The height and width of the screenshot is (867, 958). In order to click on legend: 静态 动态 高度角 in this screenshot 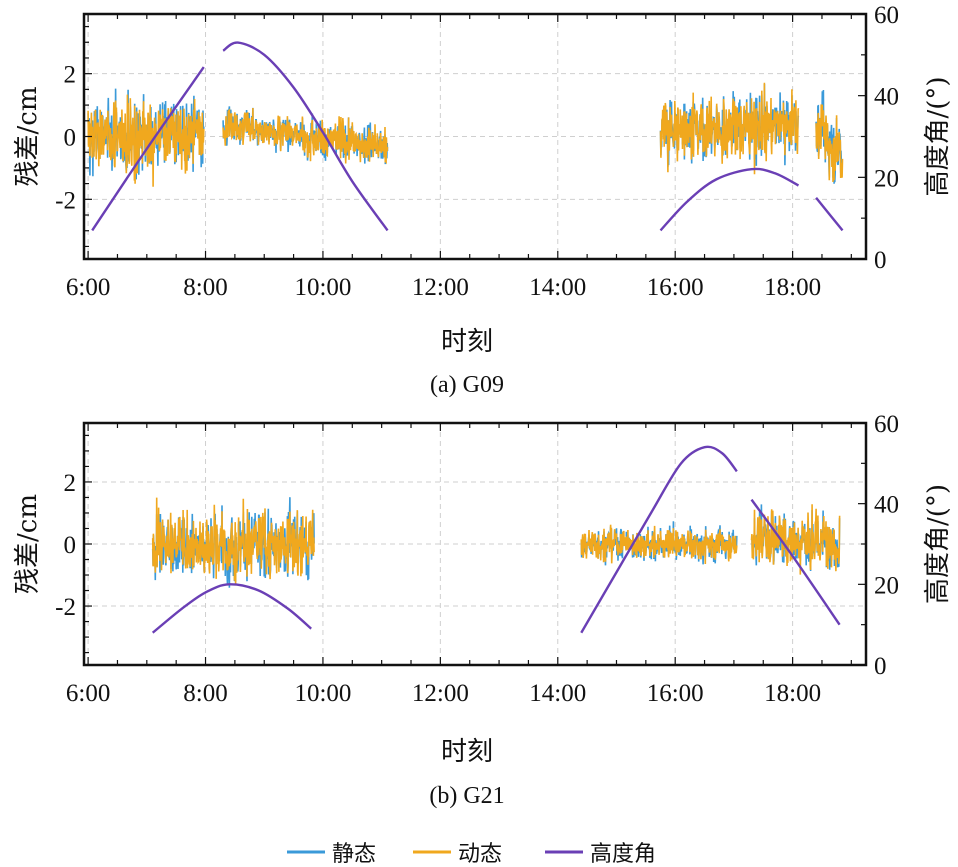, I will do `click(471, 854)`.